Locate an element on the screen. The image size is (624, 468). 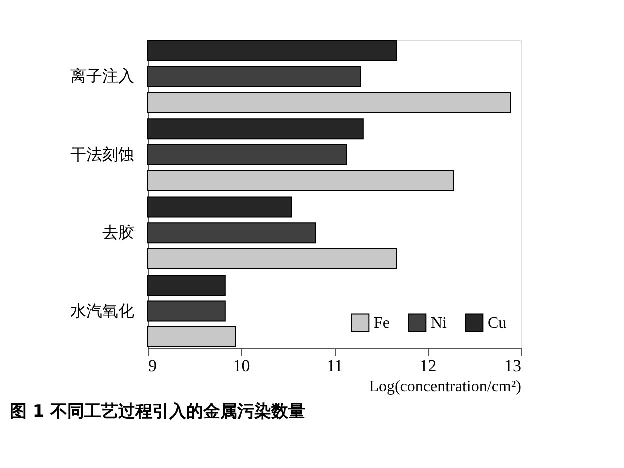
x-tick-label: 9 is located at coordinates (152, 366).